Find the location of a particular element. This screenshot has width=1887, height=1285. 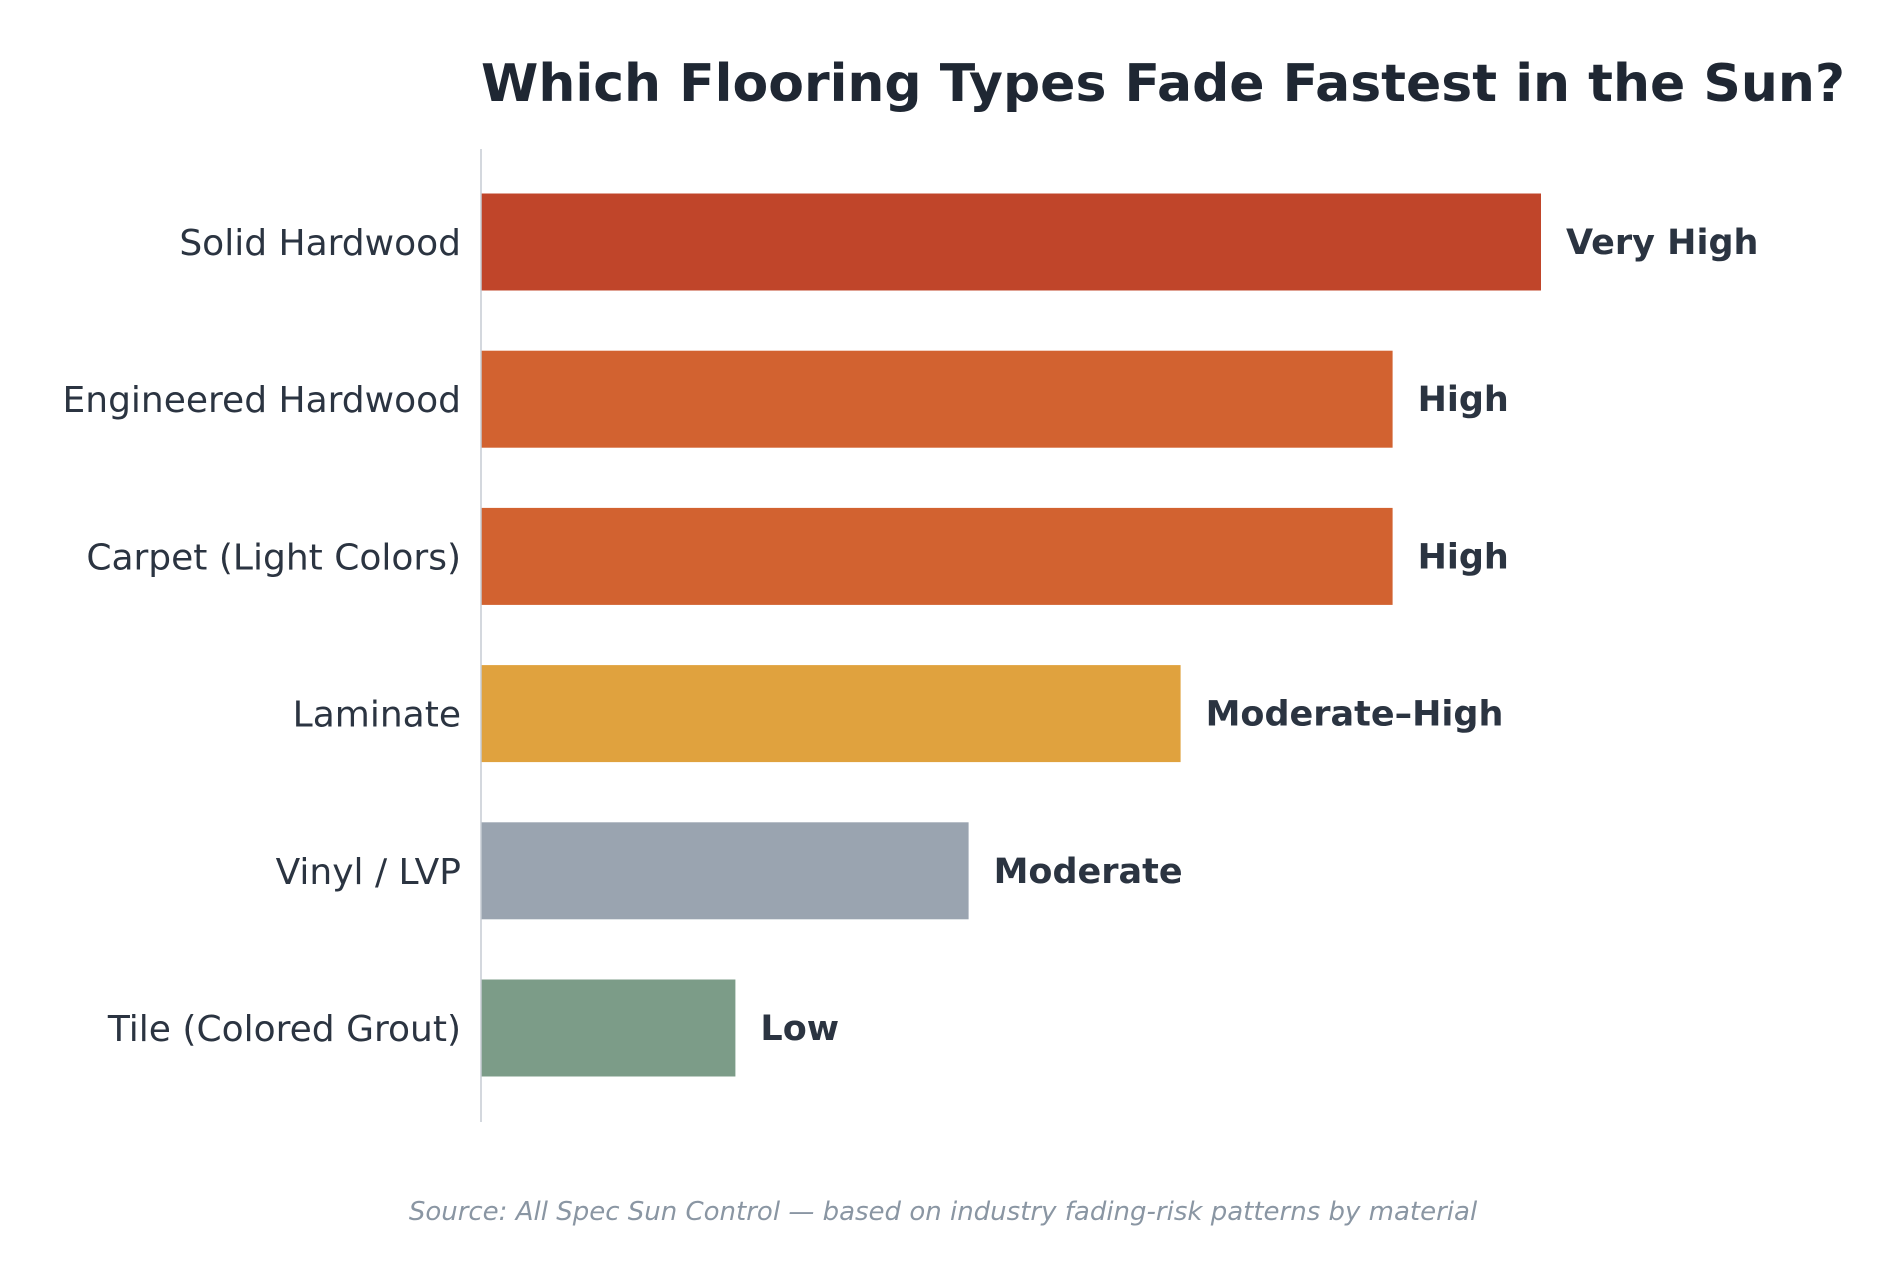

value-label: Very High is located at coordinates (1662, 243).